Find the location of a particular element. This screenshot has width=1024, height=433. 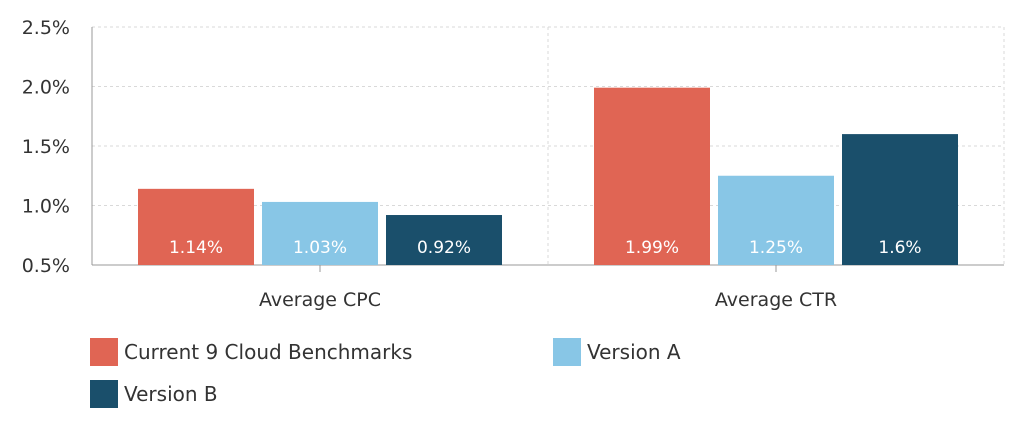

legend-item-version-b: Version B is located at coordinates (154, 394).